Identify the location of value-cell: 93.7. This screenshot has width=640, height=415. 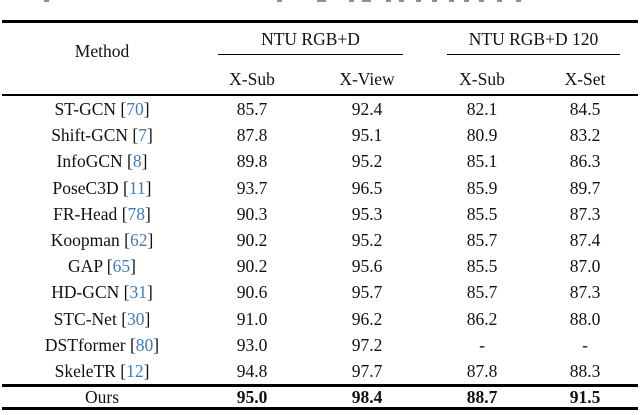
(252, 187).